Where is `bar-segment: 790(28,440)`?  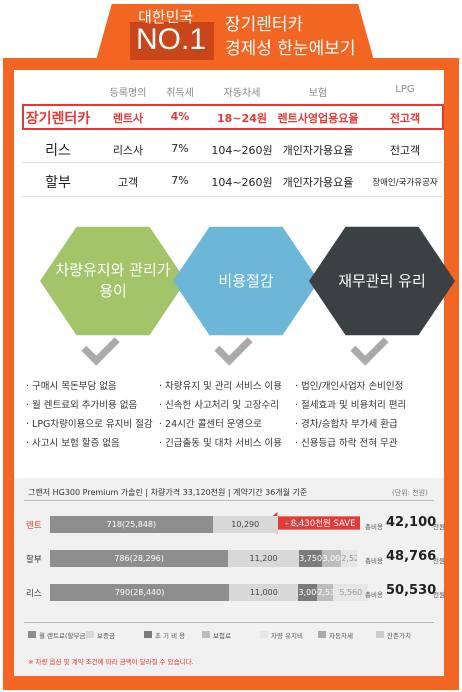 bar-segment: 790(28,440) is located at coordinates (140, 592).